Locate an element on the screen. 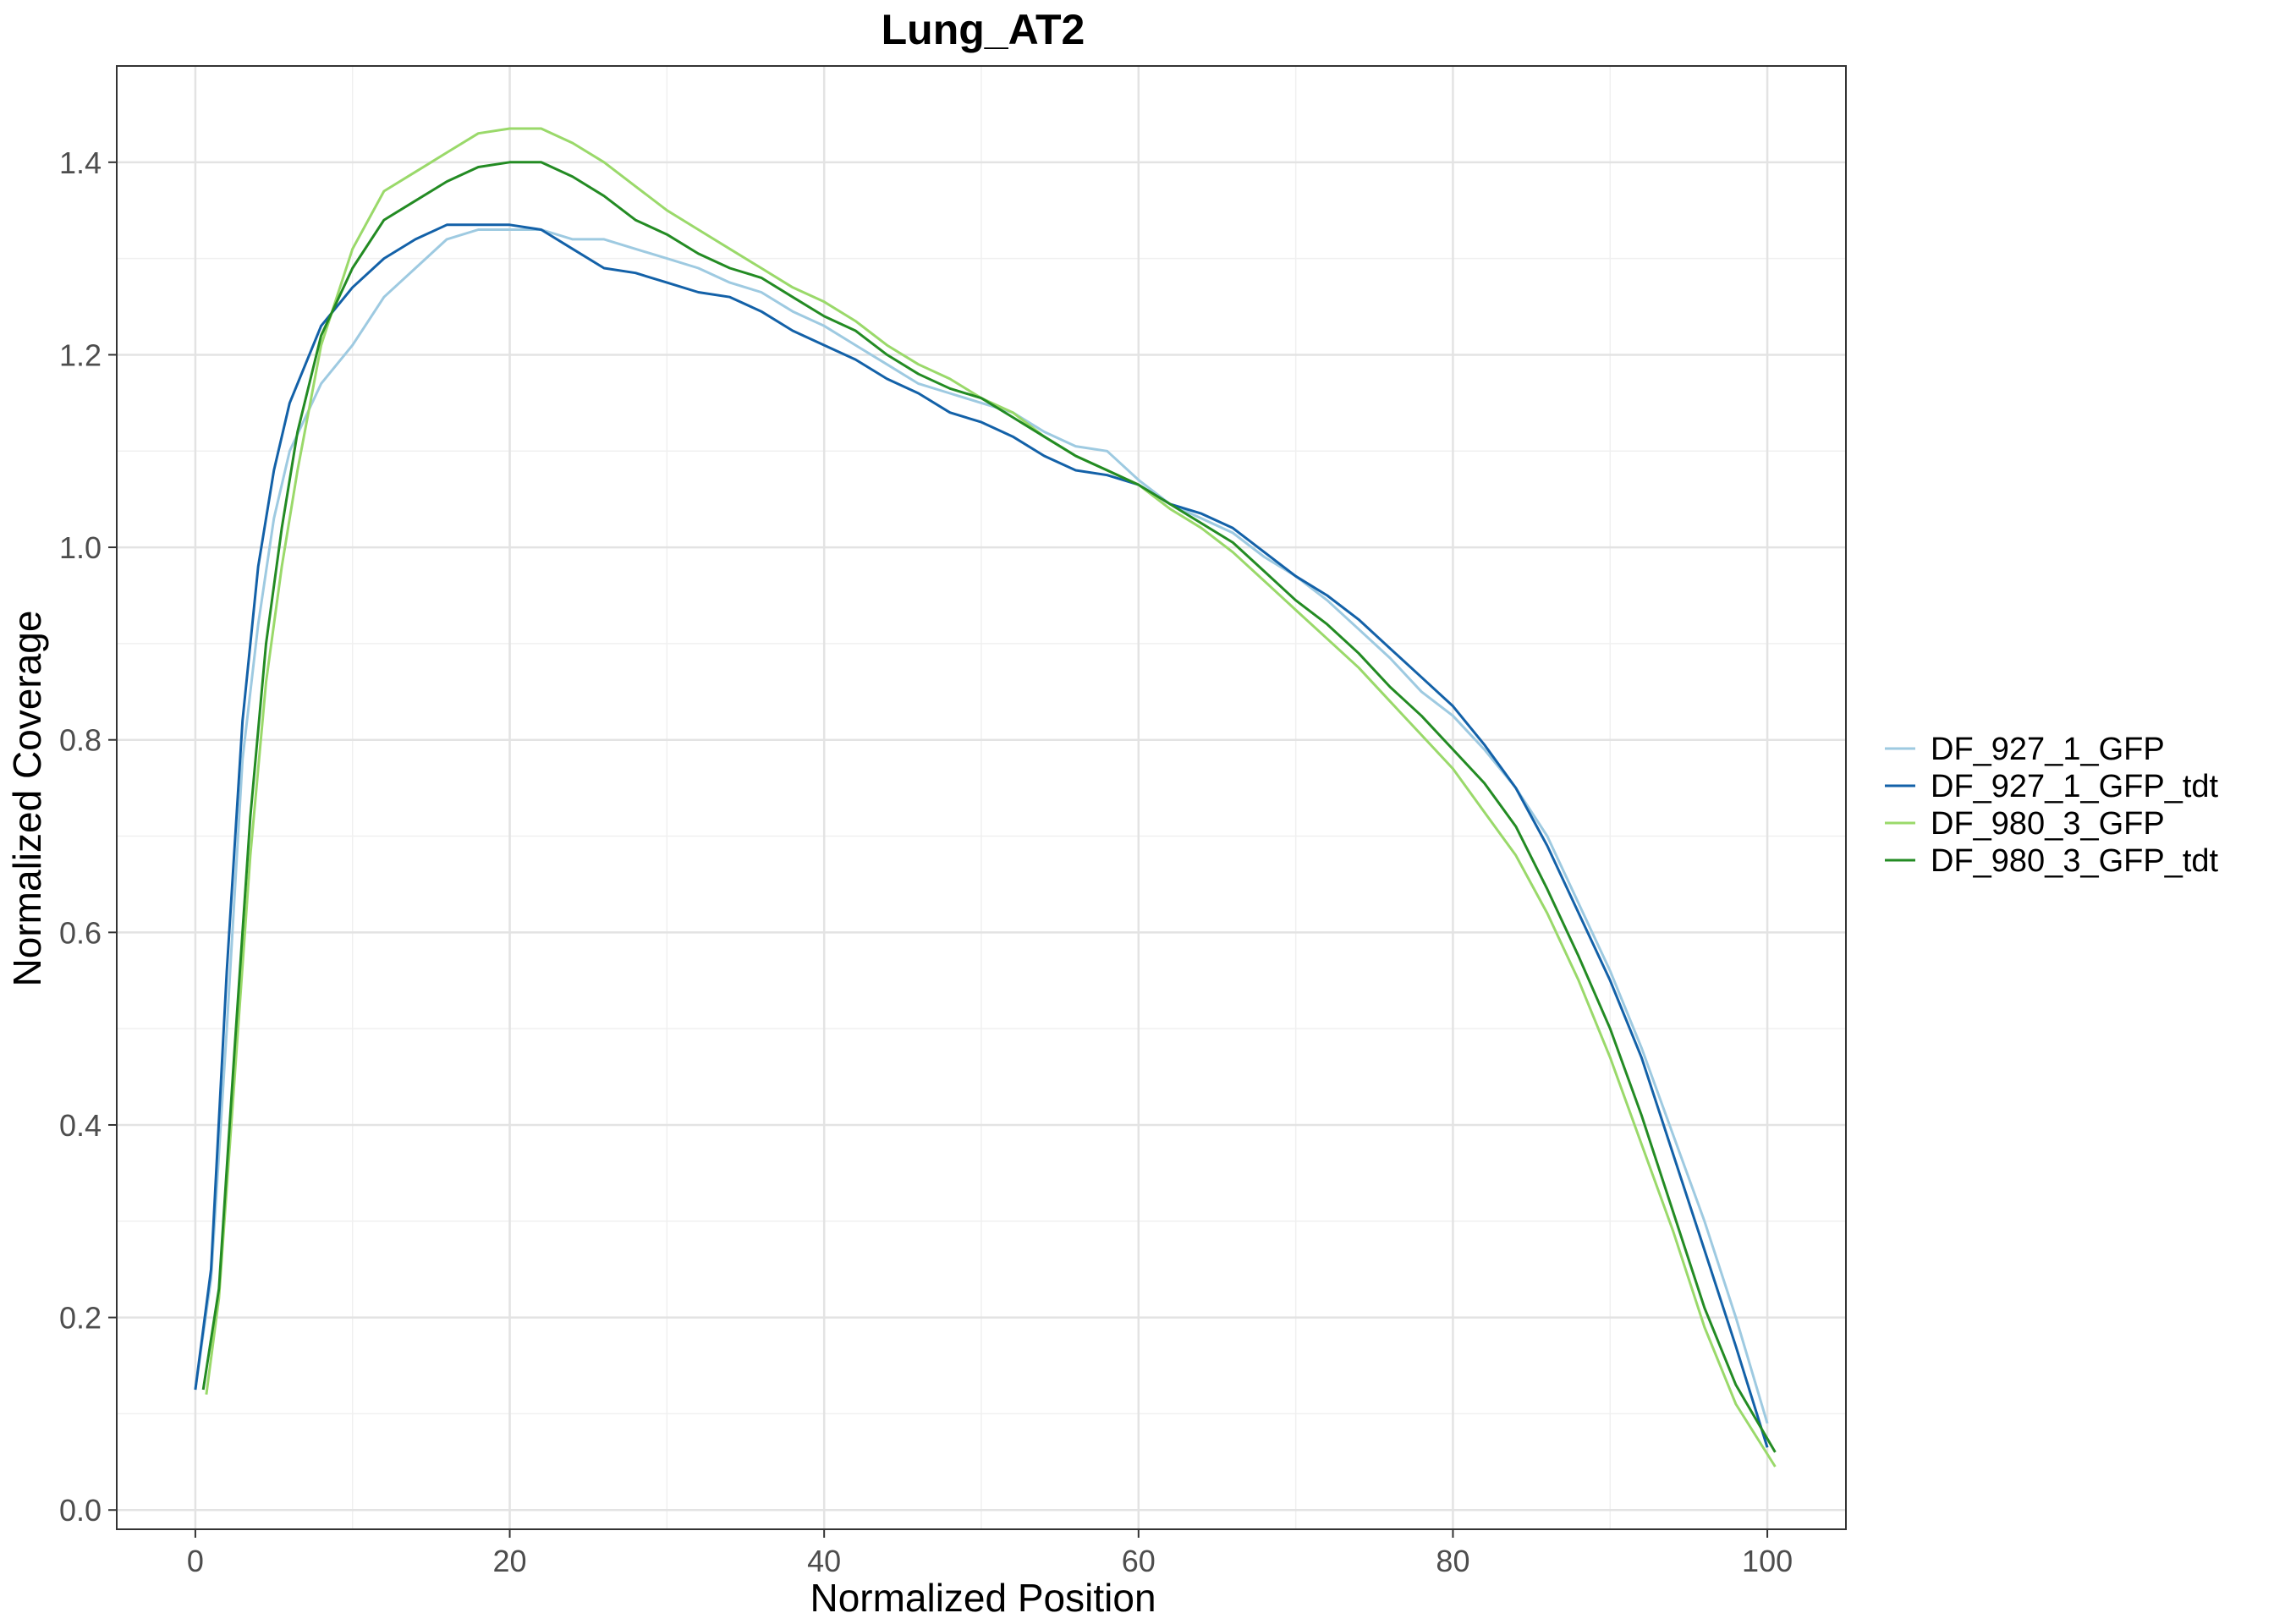  x-axis-title: Normalized Position is located at coordinates (983, 1598).